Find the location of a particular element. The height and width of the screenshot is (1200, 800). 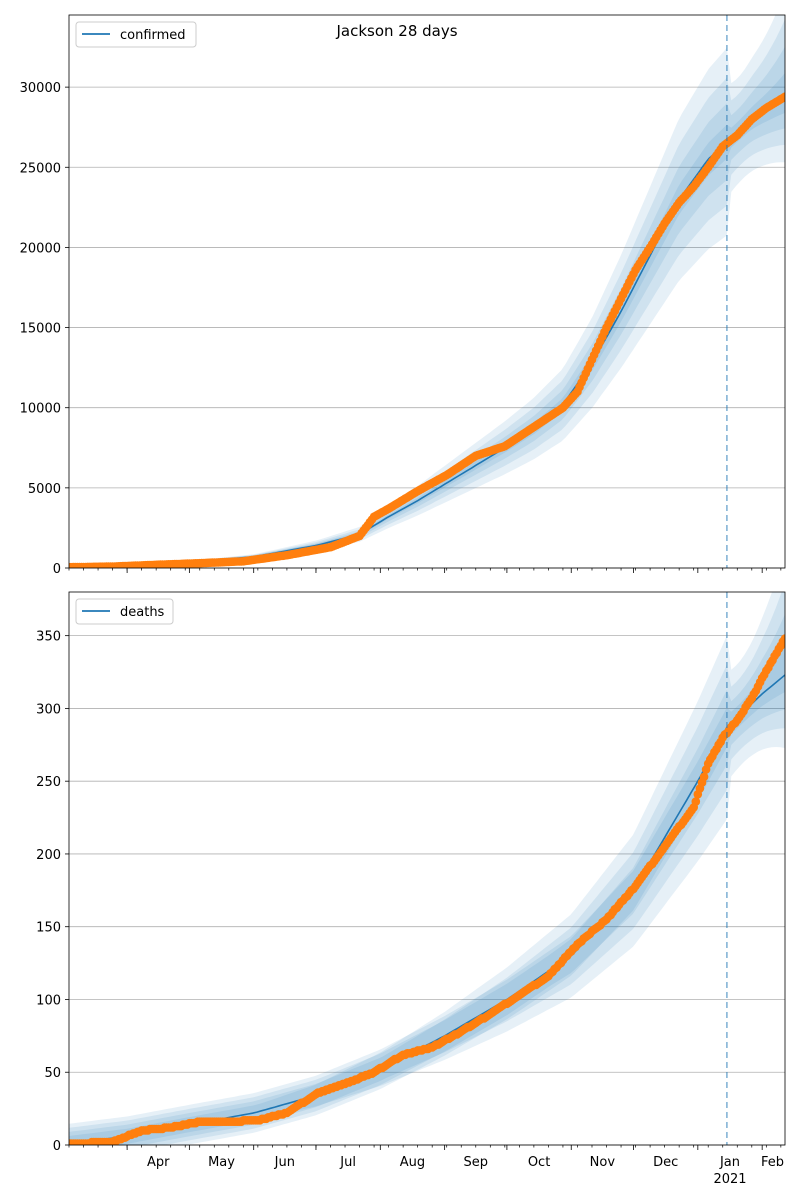

x-tick-label: Jun is located at coordinates (284, 1162).